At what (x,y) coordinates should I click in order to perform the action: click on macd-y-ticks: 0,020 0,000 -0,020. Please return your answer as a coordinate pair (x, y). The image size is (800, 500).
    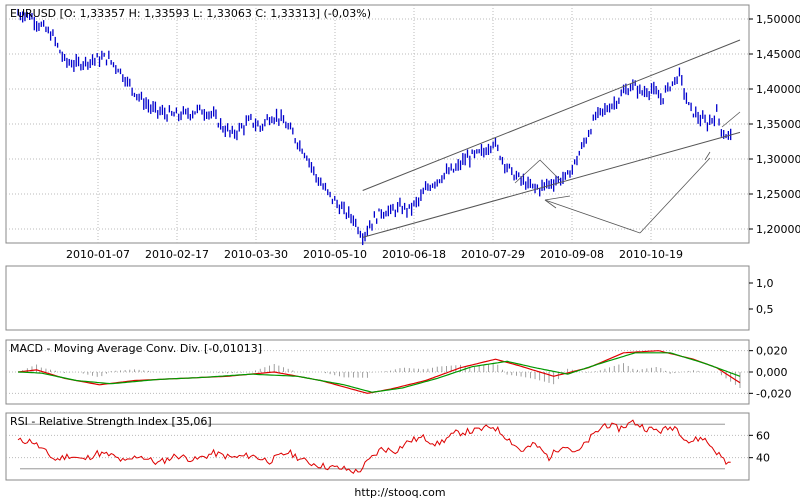
    Looking at the image, I should click on (770, 372).